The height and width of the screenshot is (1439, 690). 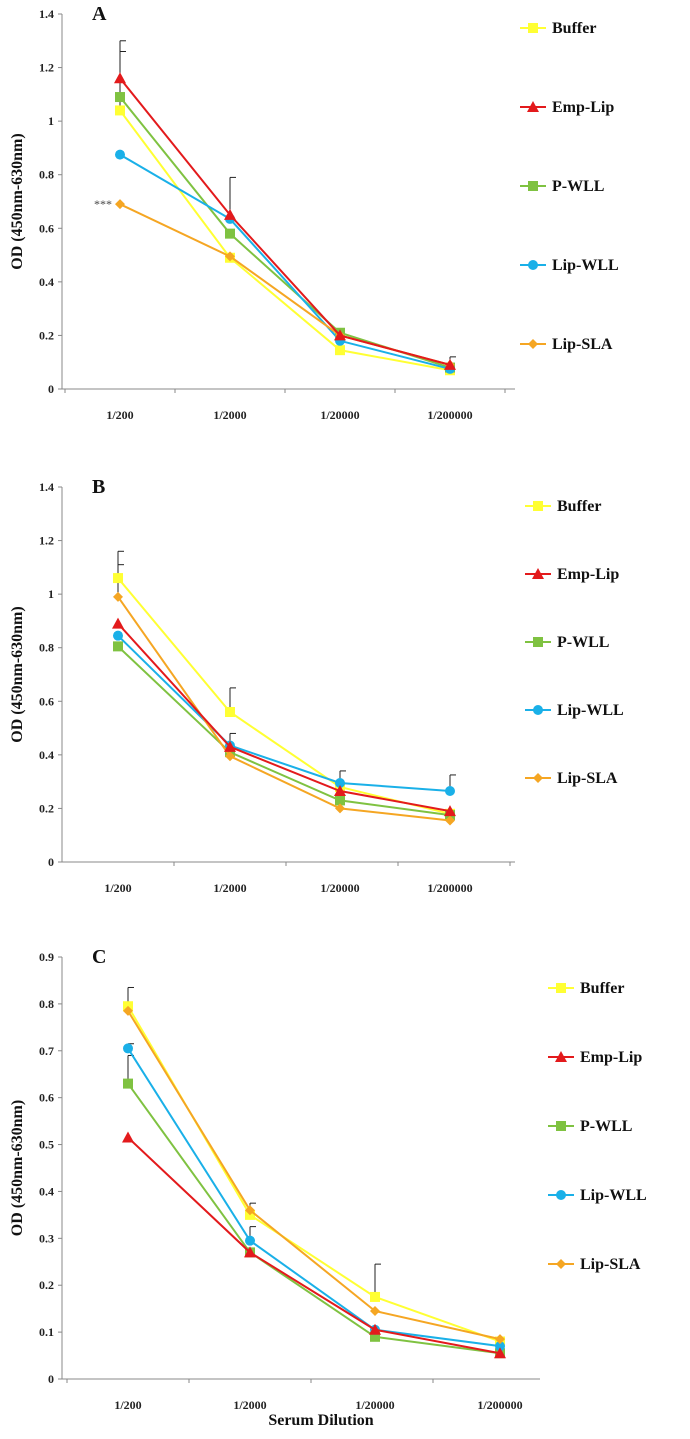 I want to click on y-tick-label: 0.9, so click(x=46, y=957).